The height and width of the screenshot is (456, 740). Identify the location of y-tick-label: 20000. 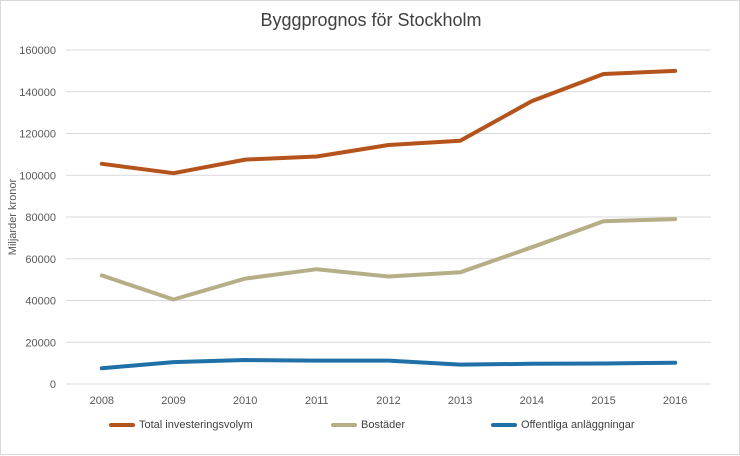
(40, 343).